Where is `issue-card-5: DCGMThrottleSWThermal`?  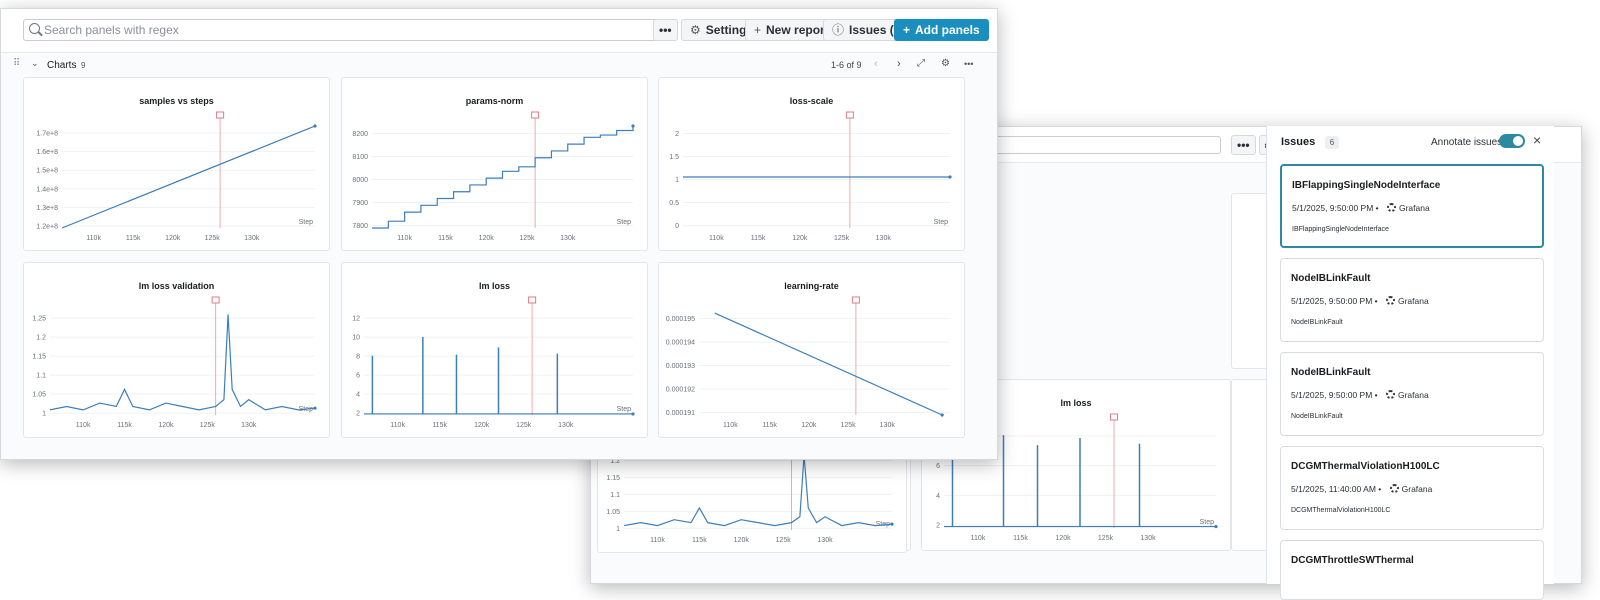 issue-card-5: DCGMThrottleSWThermal is located at coordinates (1412, 570).